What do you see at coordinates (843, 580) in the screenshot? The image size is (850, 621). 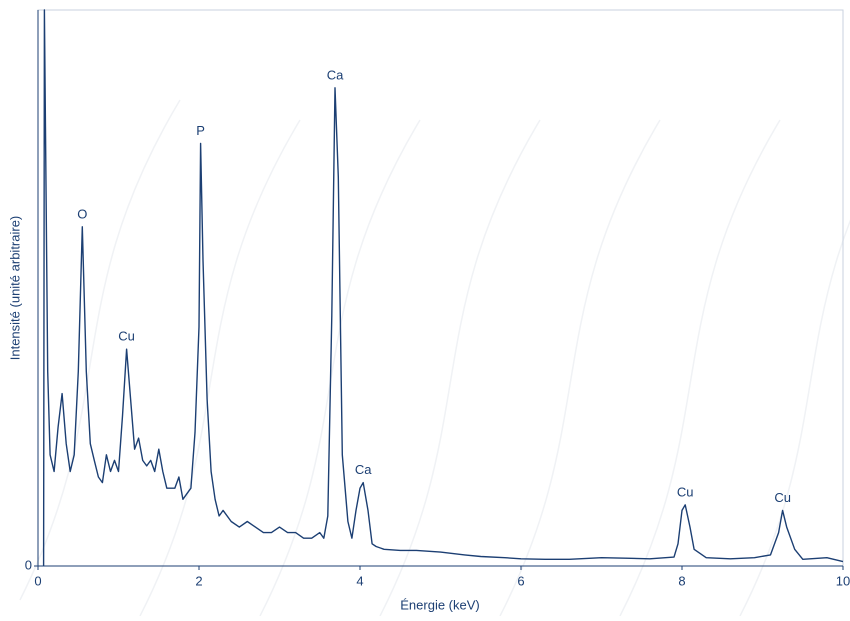 I see `x-tick-label: 10` at bounding box center [843, 580].